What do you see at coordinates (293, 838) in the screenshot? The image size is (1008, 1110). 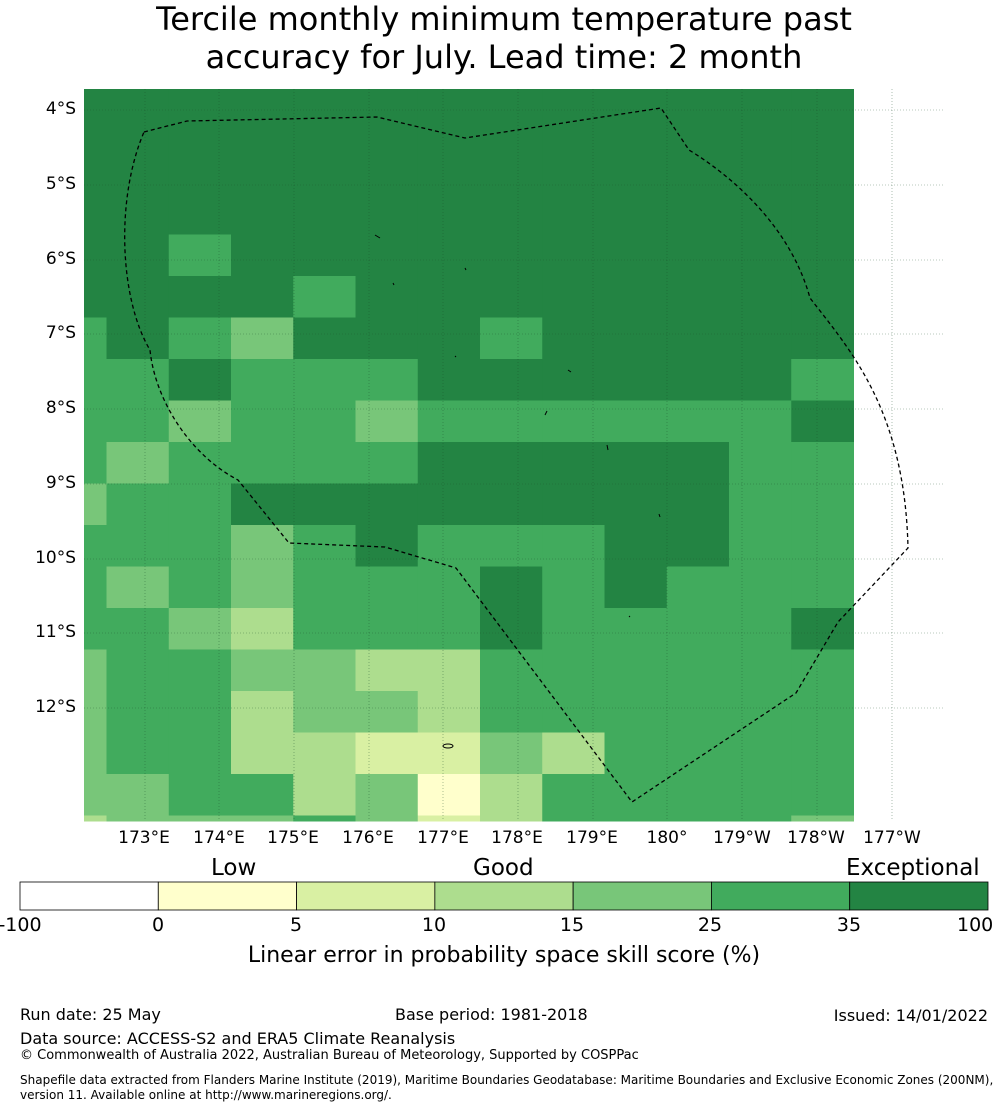 I see `lon-label: 175°E` at bounding box center [293, 838].